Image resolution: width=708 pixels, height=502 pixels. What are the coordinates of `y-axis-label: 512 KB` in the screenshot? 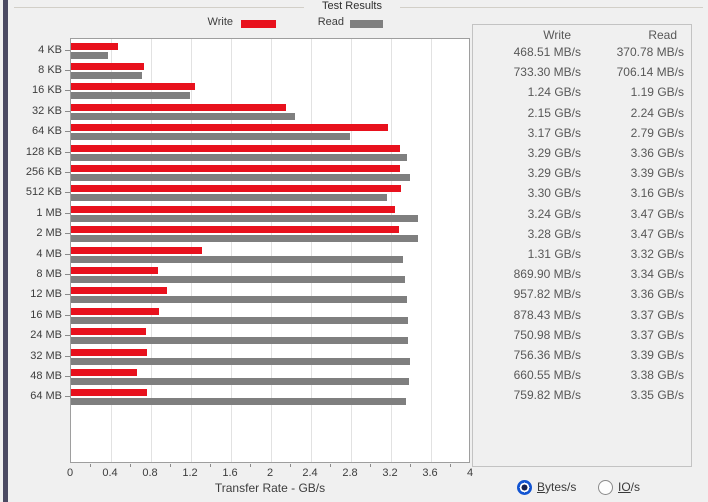 It's located at (43, 192).